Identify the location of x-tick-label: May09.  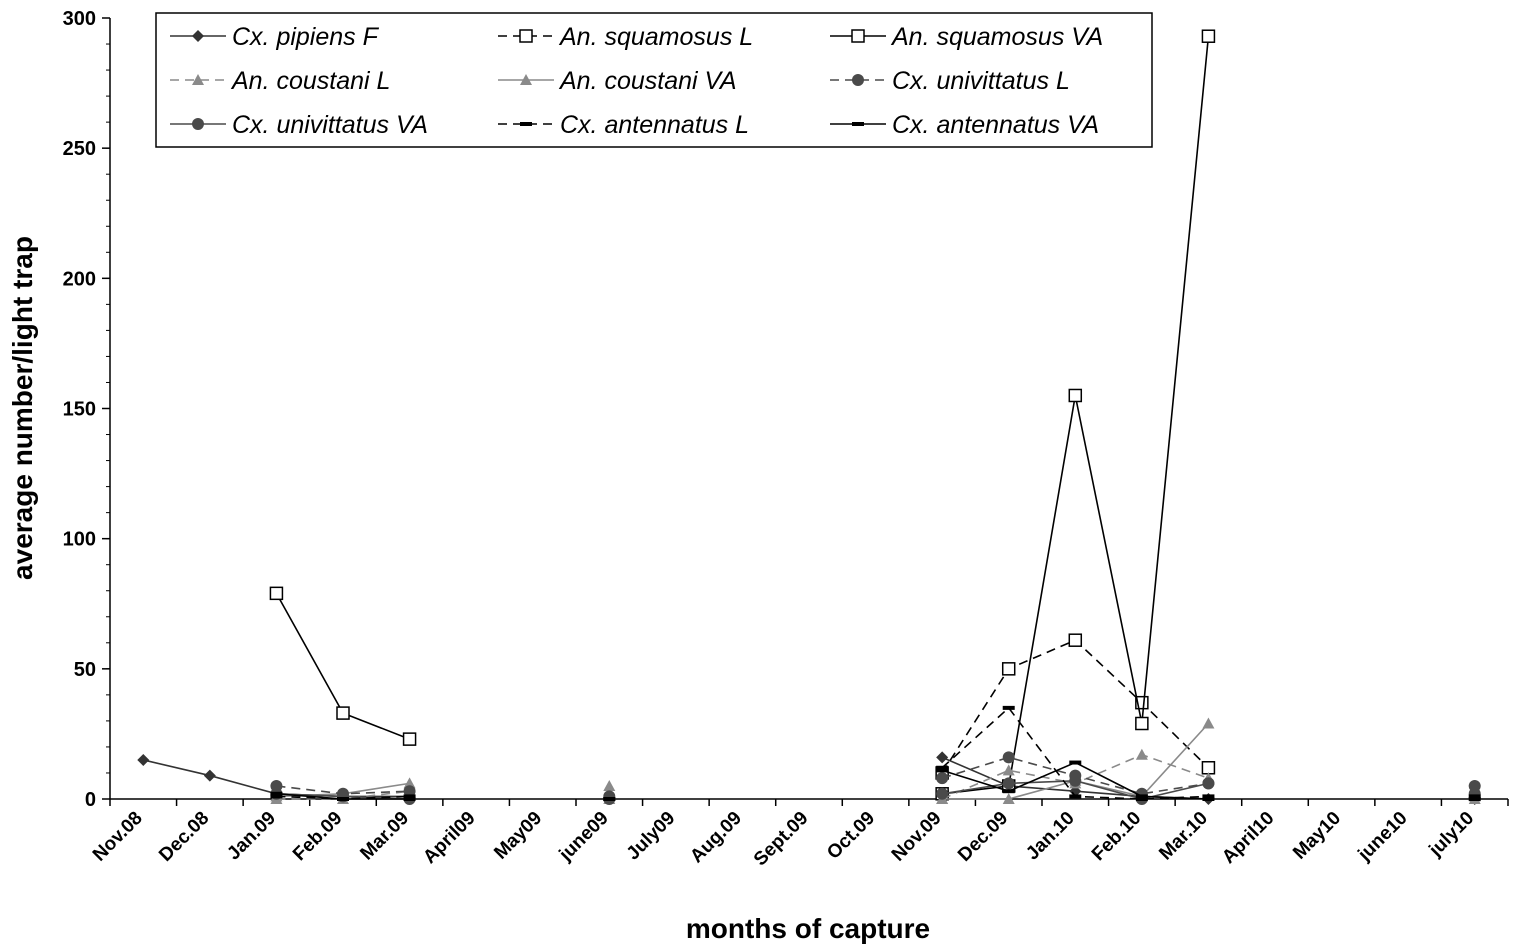
(518, 836).